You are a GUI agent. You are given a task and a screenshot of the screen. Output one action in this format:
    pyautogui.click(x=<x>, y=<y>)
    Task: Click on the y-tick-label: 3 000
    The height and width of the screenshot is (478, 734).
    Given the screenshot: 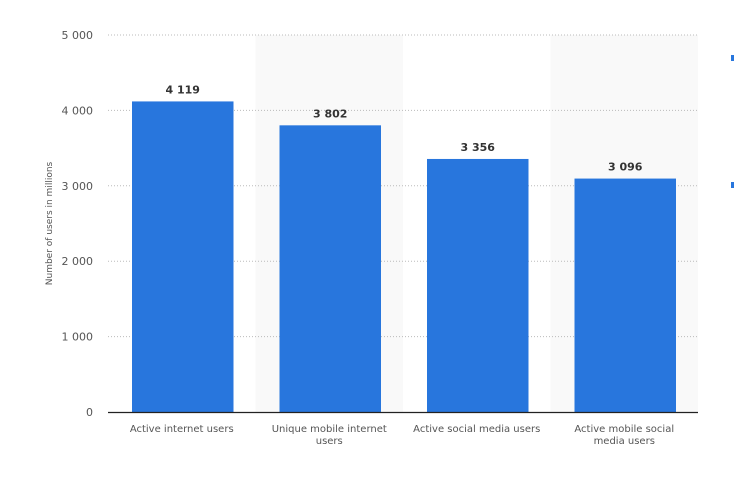 What is the action you would take?
    pyautogui.click(x=78, y=186)
    